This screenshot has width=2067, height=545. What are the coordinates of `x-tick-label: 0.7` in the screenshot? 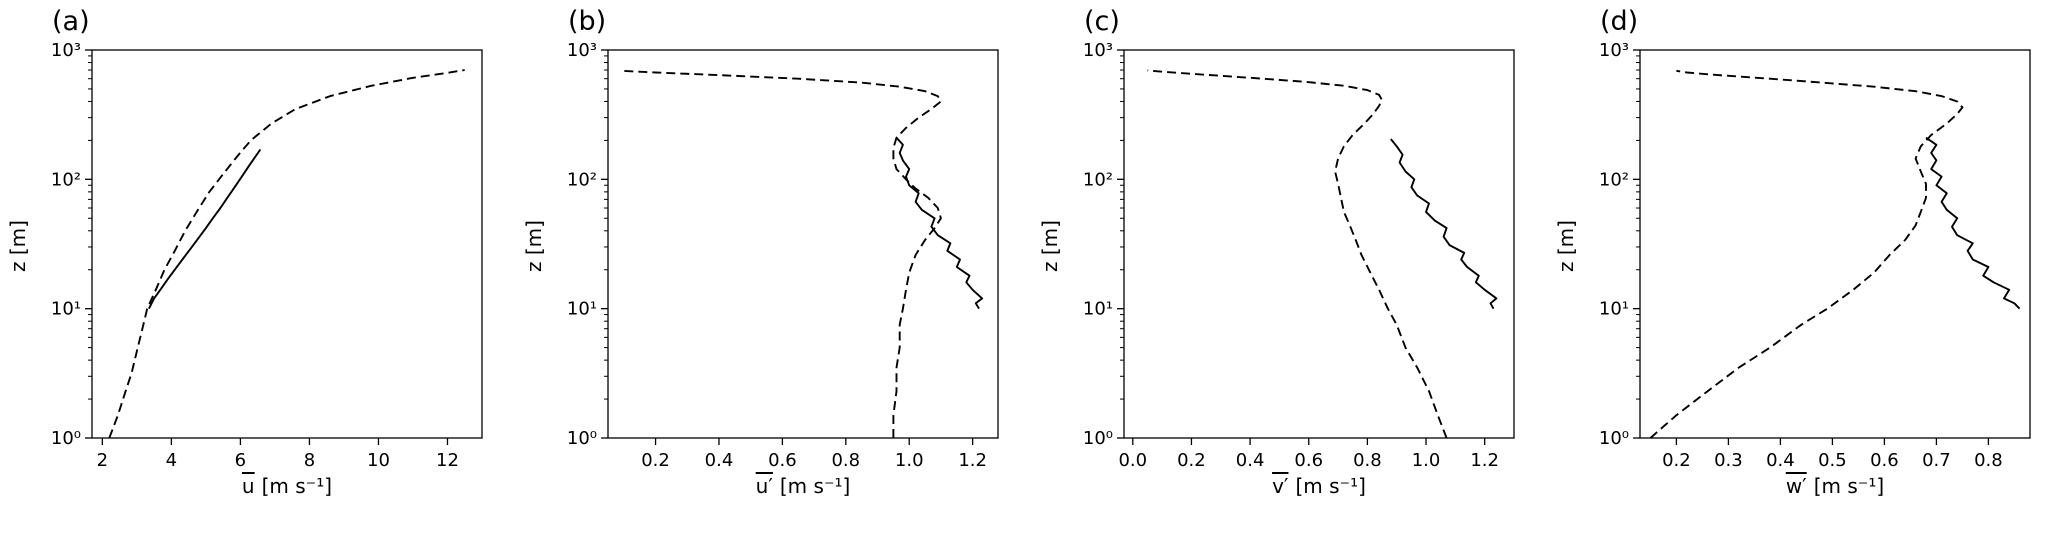 It's located at (1936, 460).